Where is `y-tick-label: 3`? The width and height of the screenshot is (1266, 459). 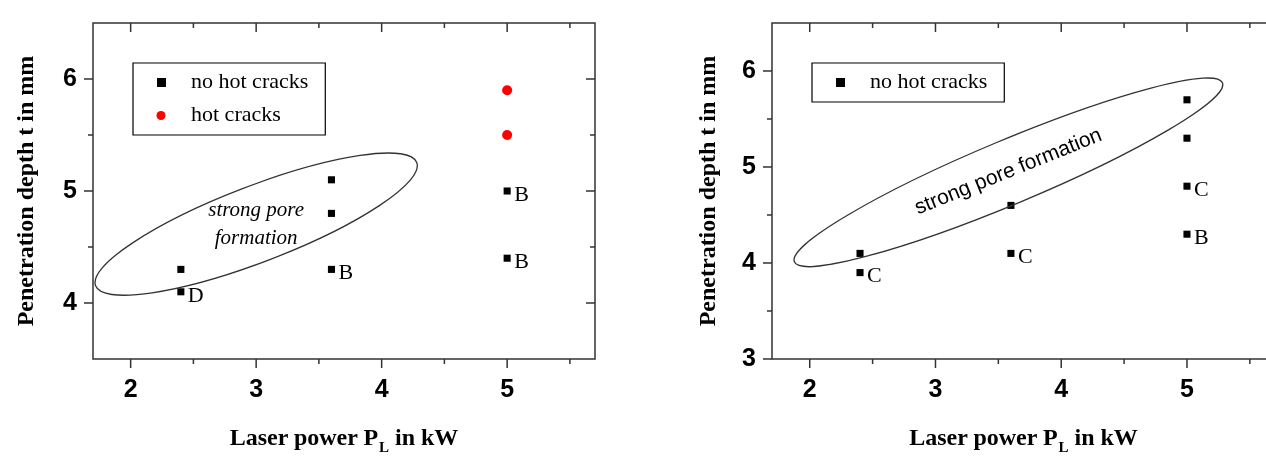
y-tick-label: 3 is located at coordinates (749, 356).